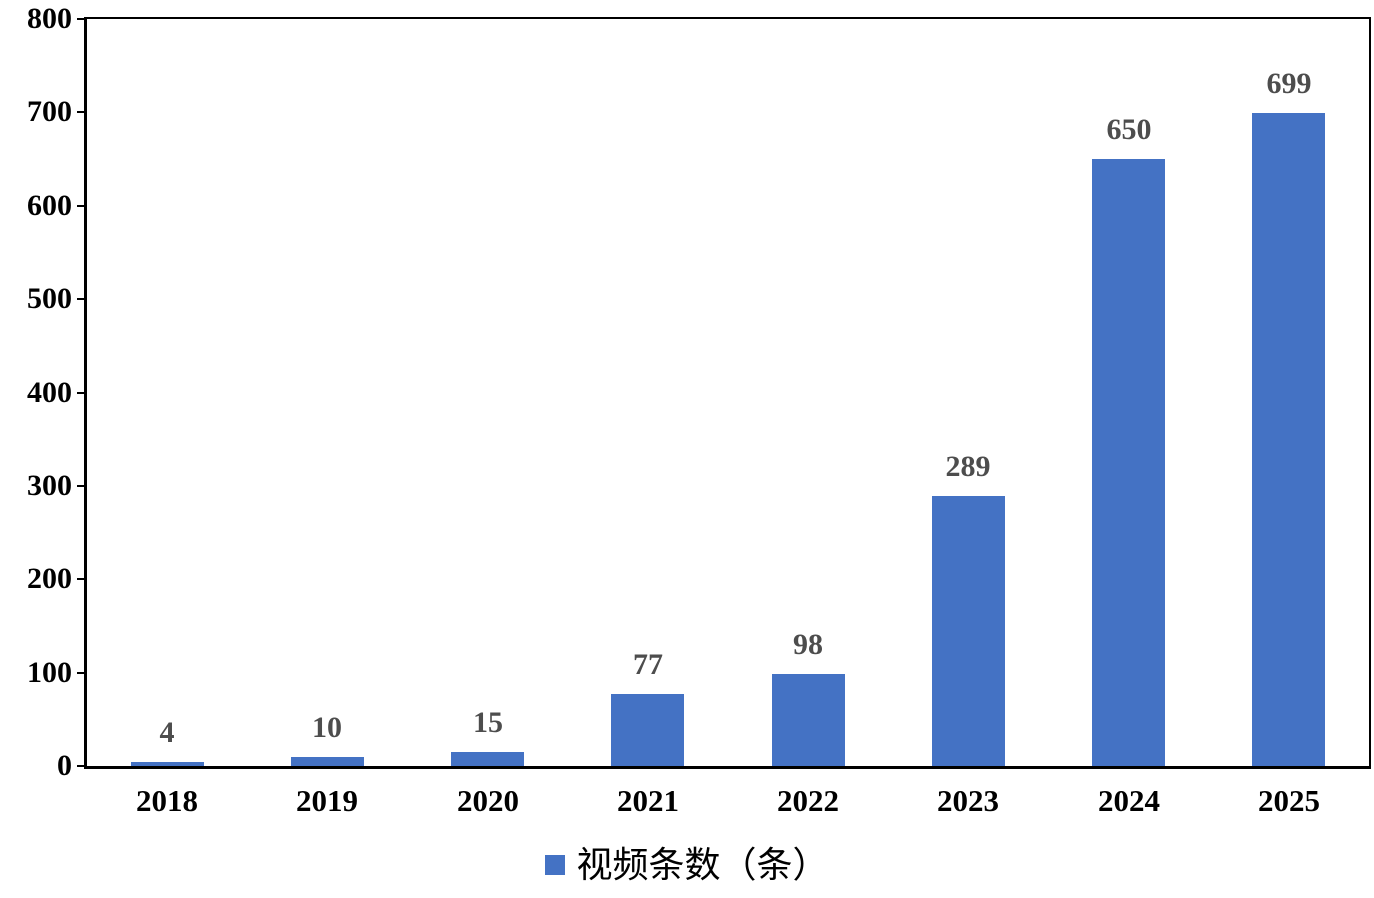 This screenshot has width=1374, height=898. I want to click on bar-2019, so click(327, 761).